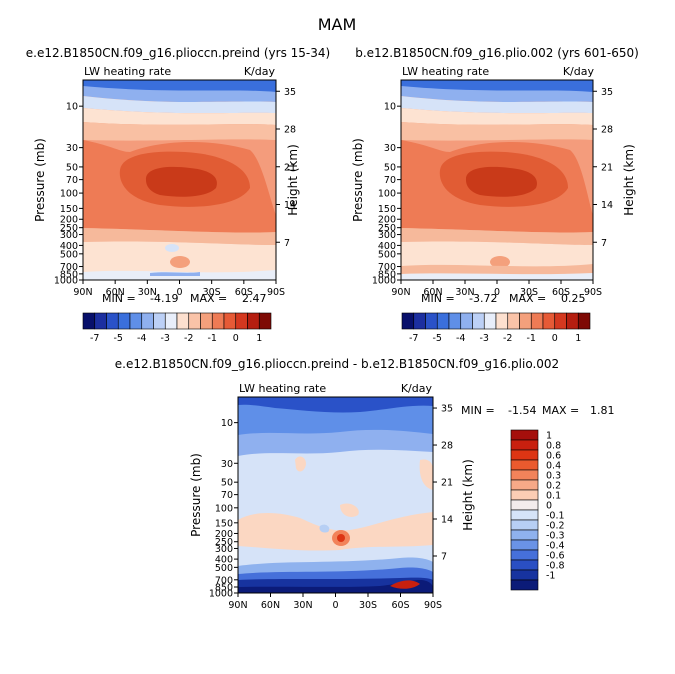 Image resolution: width=675 pixels, height=674 pixels. Describe the element at coordinates (629, 179) in the screenshot. I see `panel-b-y2-axis-label: Height (km)` at that location.